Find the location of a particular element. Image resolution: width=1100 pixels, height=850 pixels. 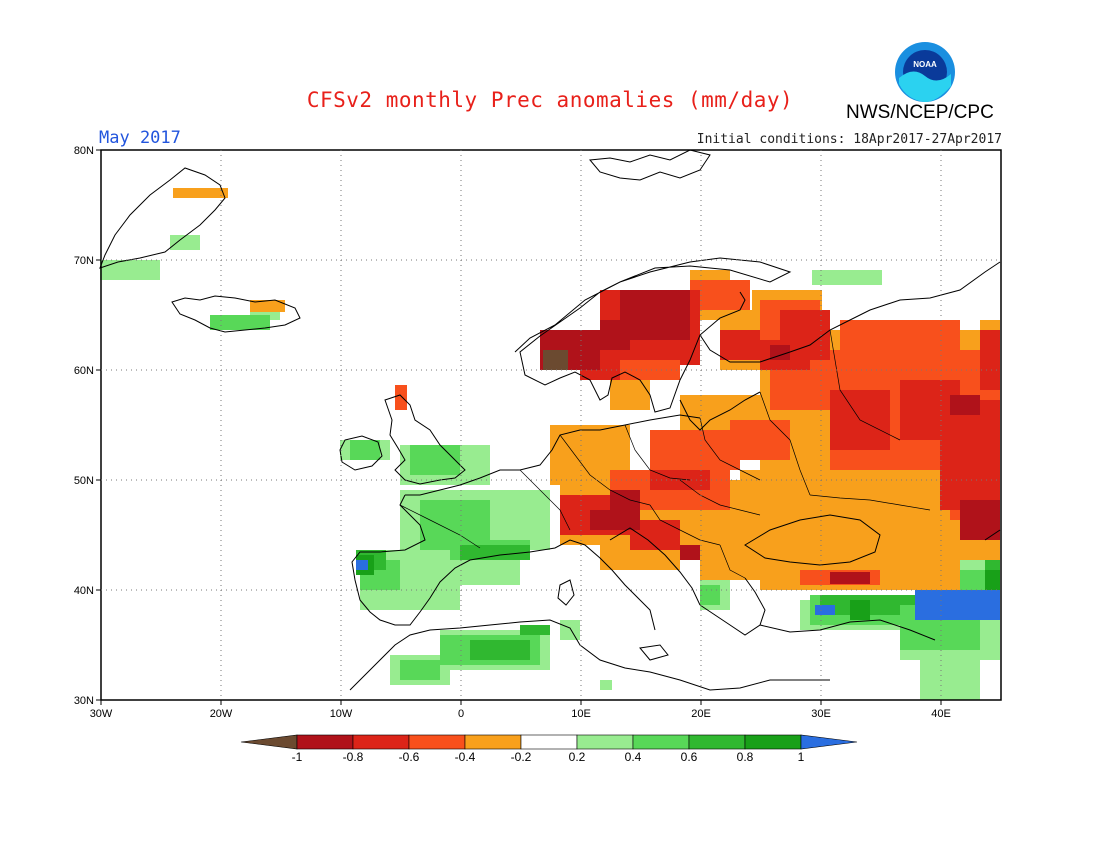

lat-tick-label: 30N is located at coordinates (84, 701).